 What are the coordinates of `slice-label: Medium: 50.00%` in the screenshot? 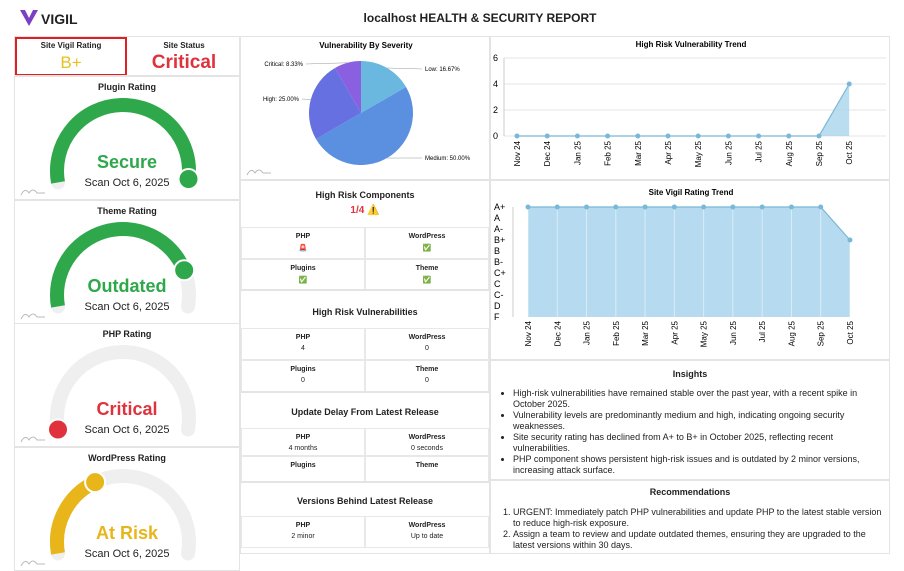 It's located at (448, 159).